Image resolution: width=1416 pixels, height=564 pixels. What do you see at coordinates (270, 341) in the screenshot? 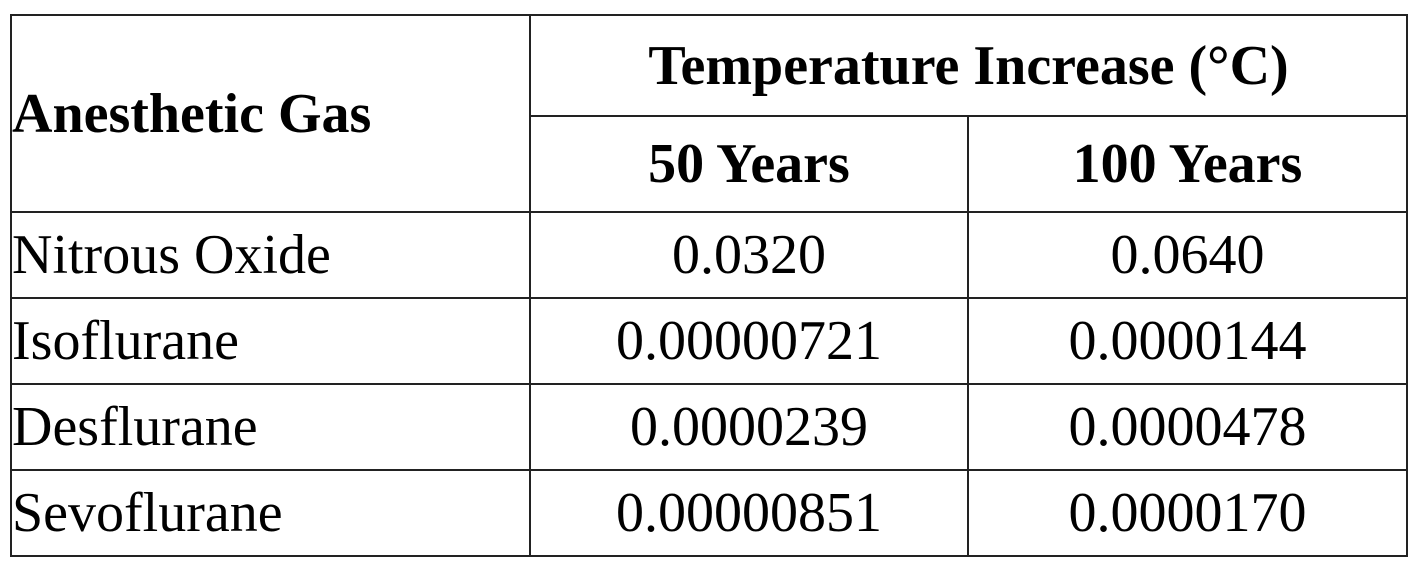
I see `gas-name-cell: Isoflurane` at bounding box center [270, 341].